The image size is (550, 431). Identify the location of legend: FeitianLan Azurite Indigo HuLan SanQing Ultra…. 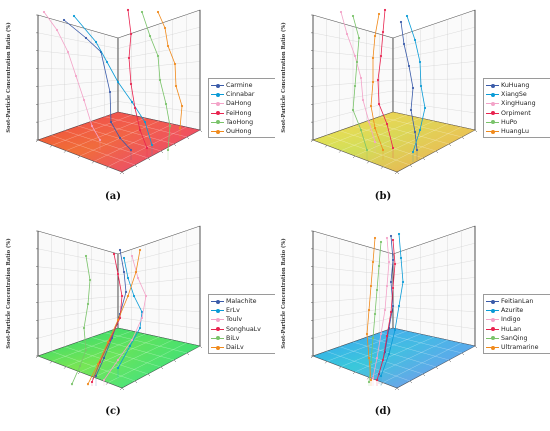
(516, 324).